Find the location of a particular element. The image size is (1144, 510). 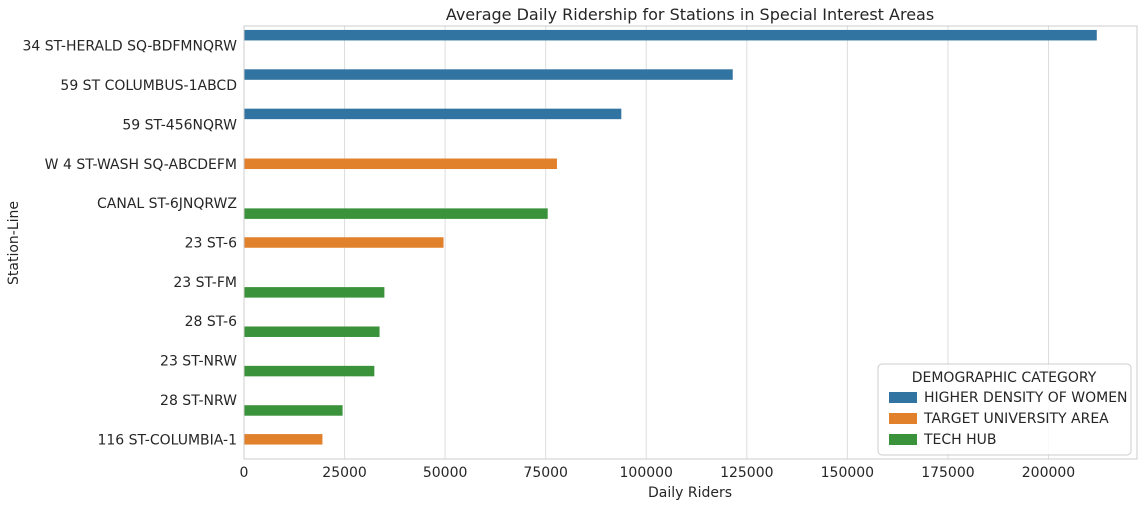

y-tick-label: 23 ST-6 is located at coordinates (211, 244).